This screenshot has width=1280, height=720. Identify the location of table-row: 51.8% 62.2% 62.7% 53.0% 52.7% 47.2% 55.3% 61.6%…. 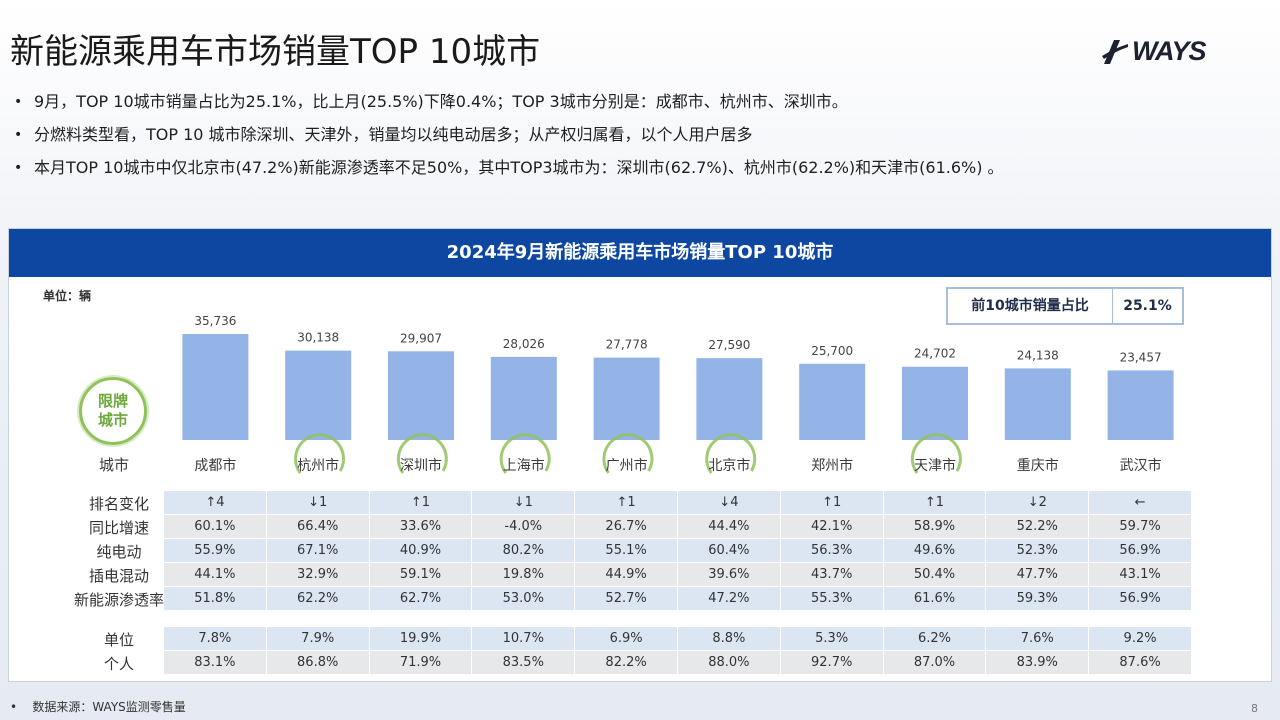
(678, 598).